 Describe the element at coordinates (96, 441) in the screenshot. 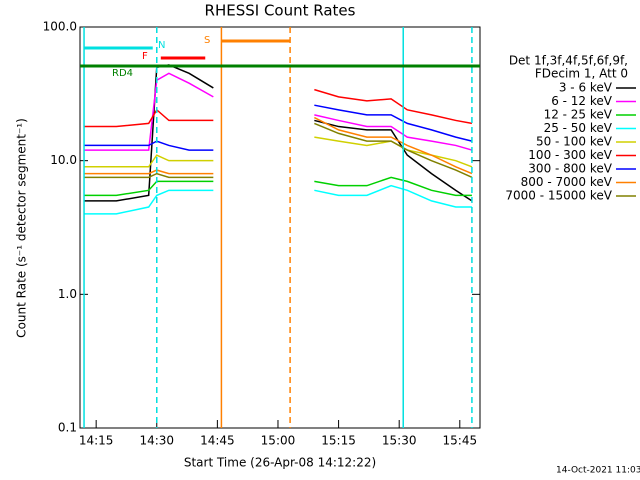

I see `x-tick-label: 14:15` at that location.